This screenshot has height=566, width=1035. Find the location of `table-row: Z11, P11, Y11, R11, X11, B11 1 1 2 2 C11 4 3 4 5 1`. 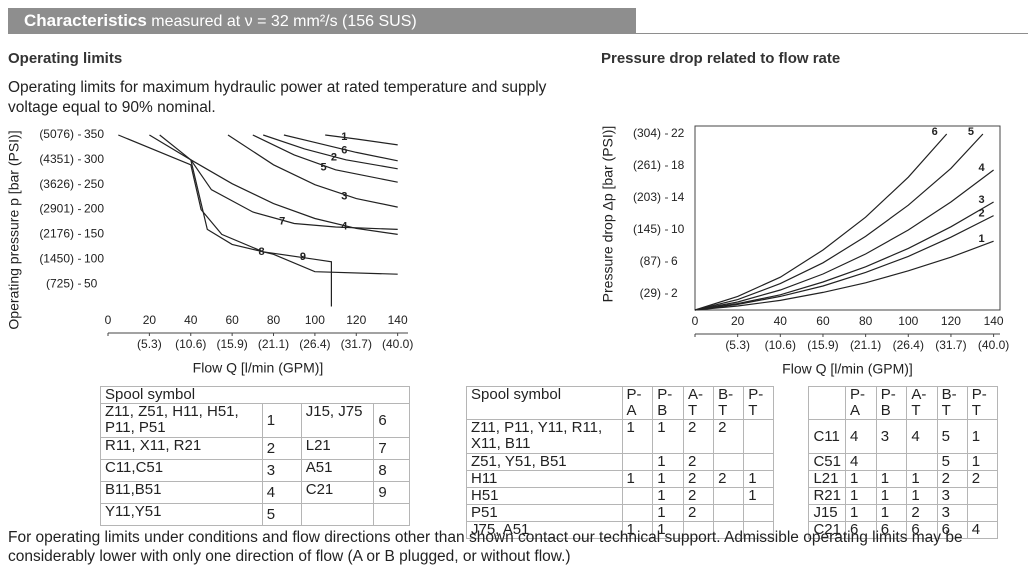

table-row: Z11, P11, Y11, R11, X11, B11 1 1 2 2 C11 4 3 4 5 1 is located at coordinates (732, 436).